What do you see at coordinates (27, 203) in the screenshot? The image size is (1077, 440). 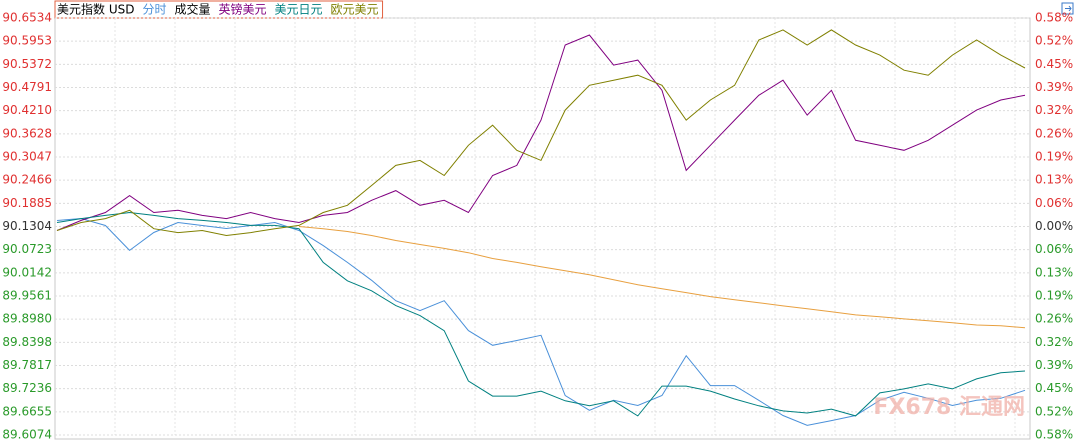 I see `y-tick-label: 90.1885` at bounding box center [27, 203].